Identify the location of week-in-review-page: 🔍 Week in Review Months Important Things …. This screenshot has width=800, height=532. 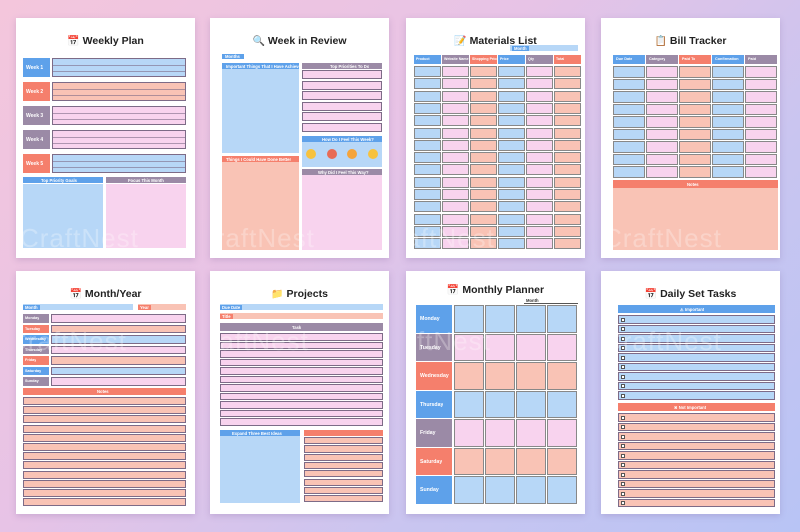
(299, 138).